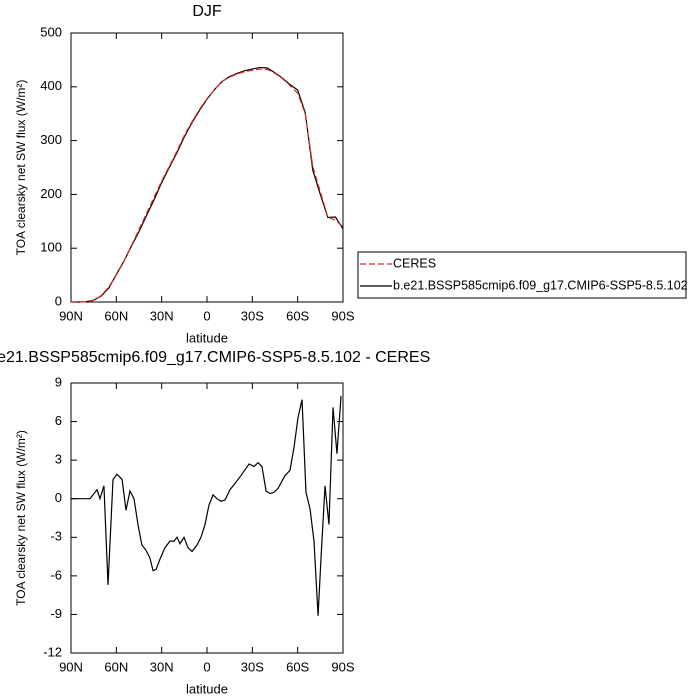 This screenshot has height=700, width=700. Describe the element at coordinates (56, 536) in the screenshot. I see `y-tick-label: -3` at that location.